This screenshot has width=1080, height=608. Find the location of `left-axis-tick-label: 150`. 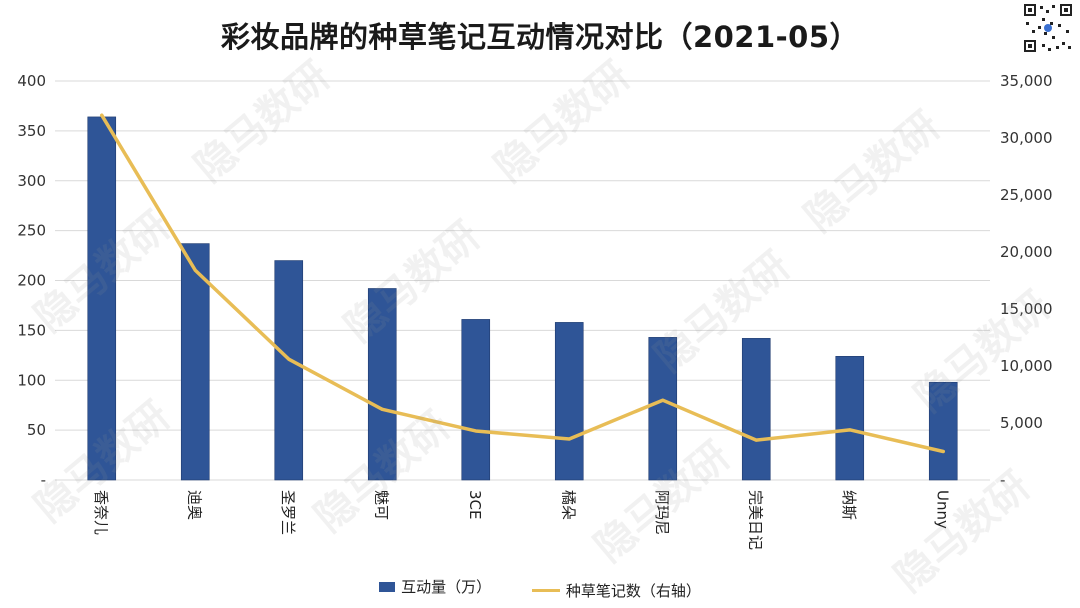

left-axis-tick-label: 150 is located at coordinates (31, 330).